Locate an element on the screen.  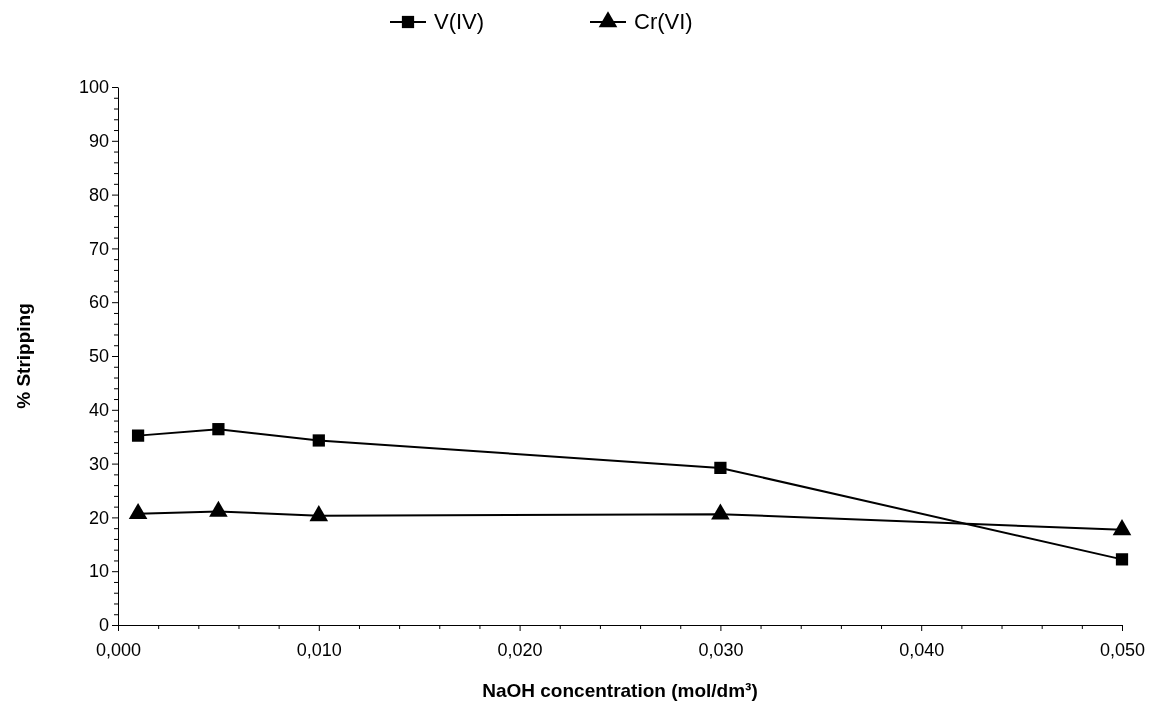
y-tick-label: 40 is located at coordinates (98, 410).